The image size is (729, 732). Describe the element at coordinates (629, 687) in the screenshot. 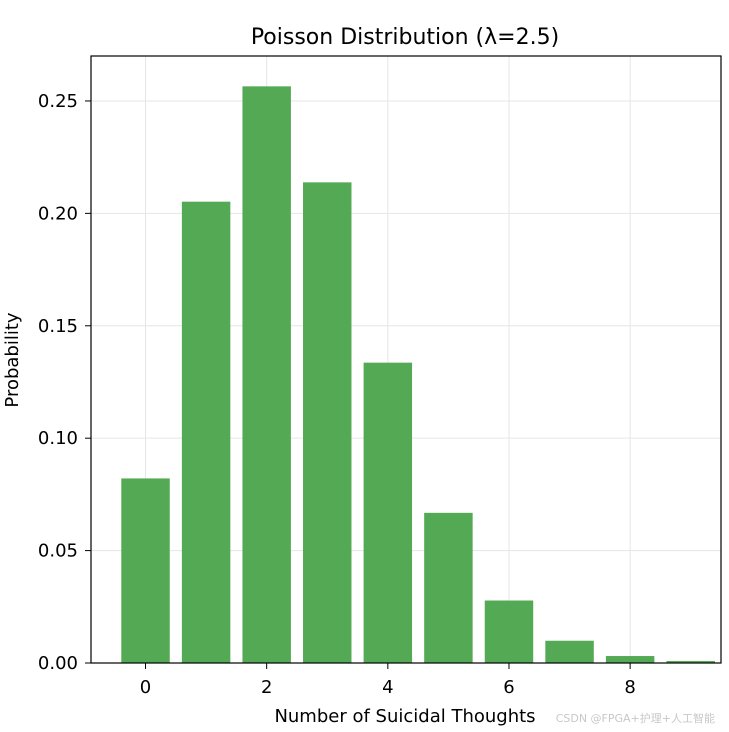

I see `x-tick-label: 8` at that location.